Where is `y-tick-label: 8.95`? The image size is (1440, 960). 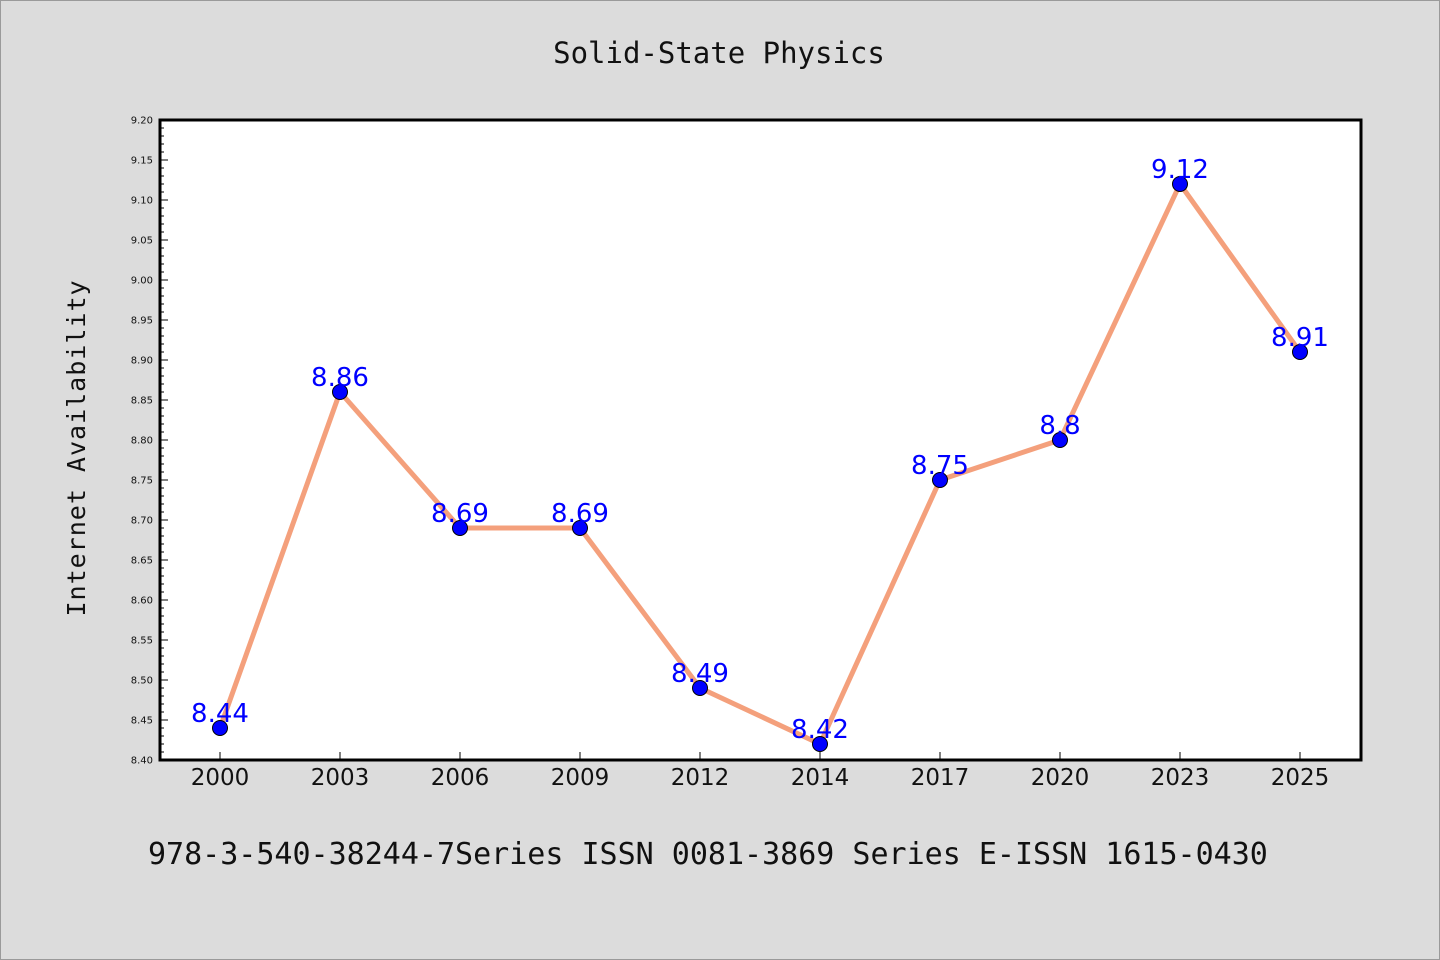 y-tick-label: 8.95 is located at coordinates (142, 321).